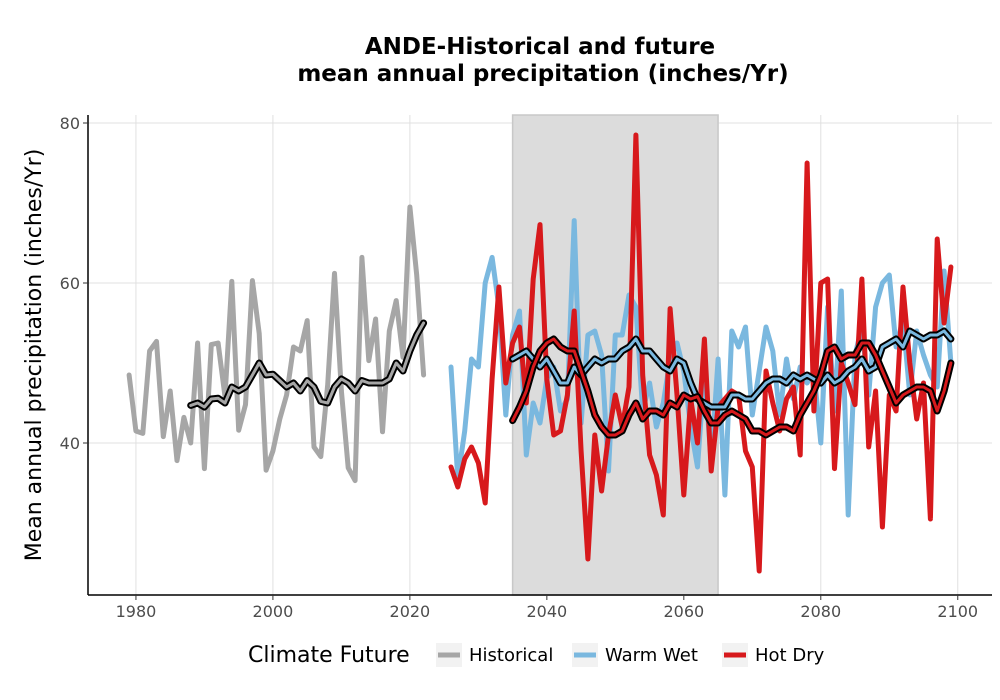 This screenshot has height=700, width=1000. I want to click on chart-title-line-1: ANDE-Historical and future, so click(540, 47).